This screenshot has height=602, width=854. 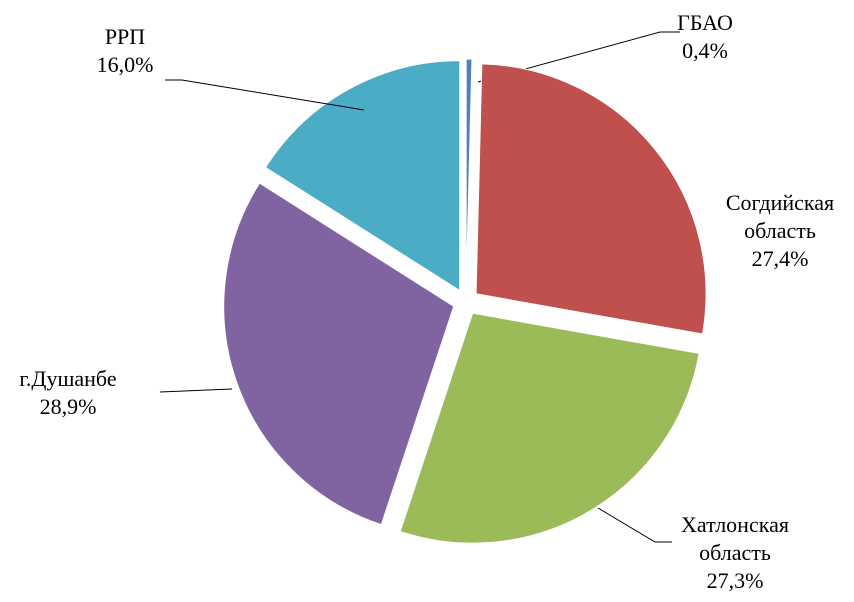 I want to click on slice-label: РРП, so click(x=125, y=36).